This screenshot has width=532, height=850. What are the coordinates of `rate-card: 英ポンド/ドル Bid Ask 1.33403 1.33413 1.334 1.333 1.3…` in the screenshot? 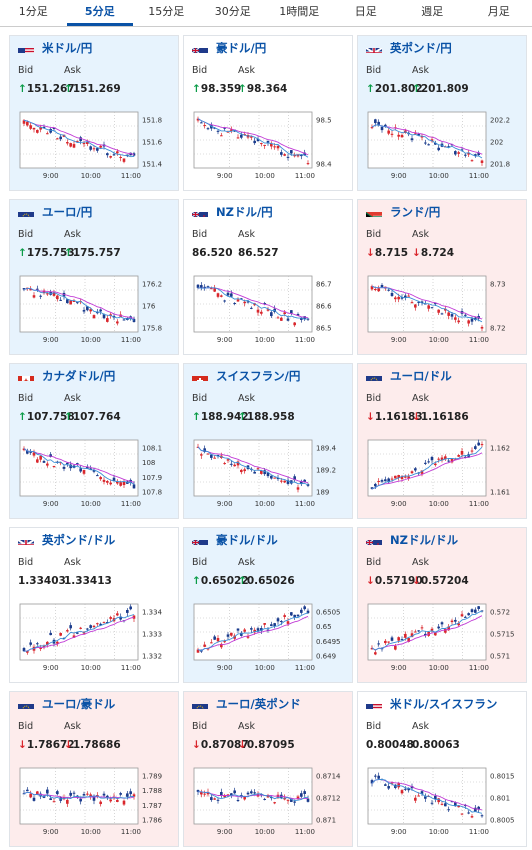 It's located at (94, 605).